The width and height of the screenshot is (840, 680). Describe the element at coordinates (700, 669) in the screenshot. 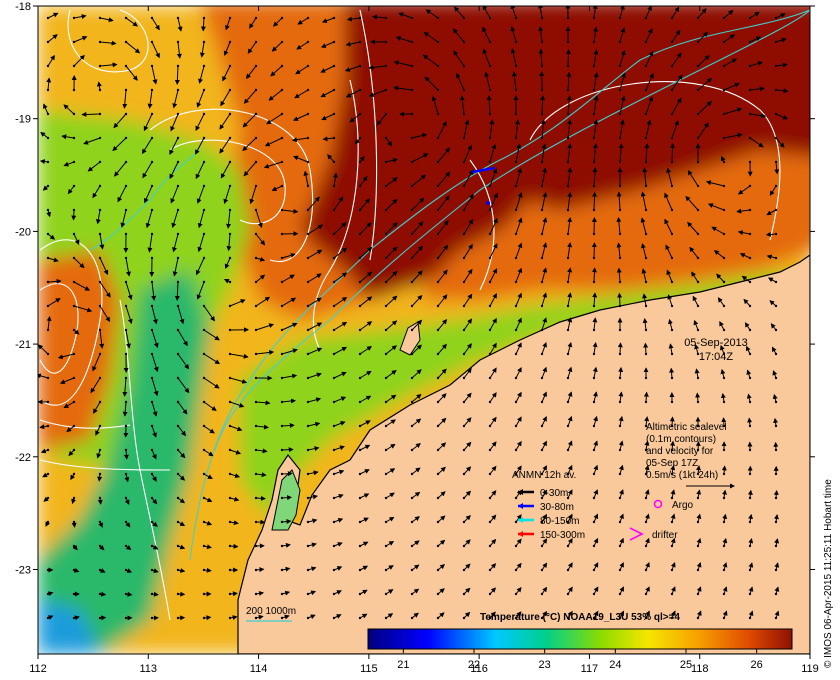

I see `lon-tick-label: 118` at that location.